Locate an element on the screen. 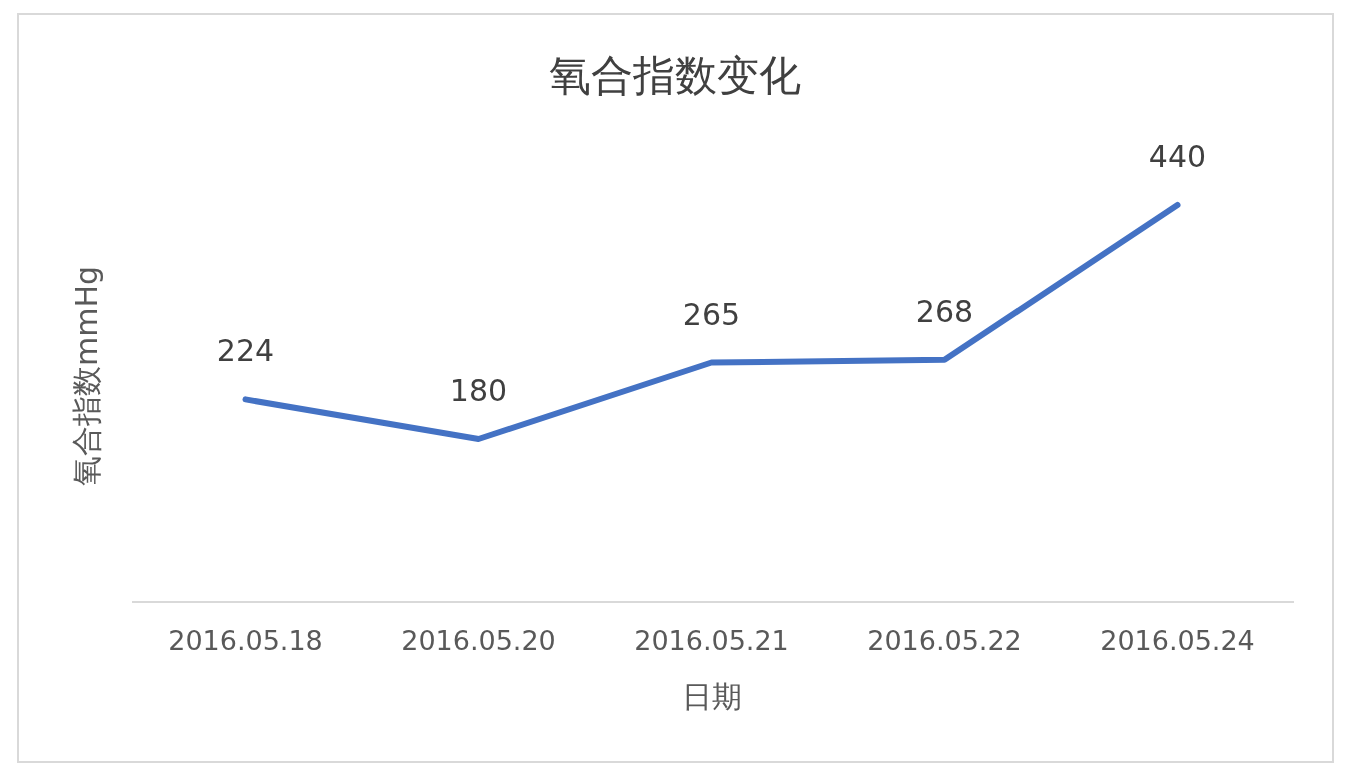 The image size is (1350, 780). data-label: 440 is located at coordinates (1177, 156).